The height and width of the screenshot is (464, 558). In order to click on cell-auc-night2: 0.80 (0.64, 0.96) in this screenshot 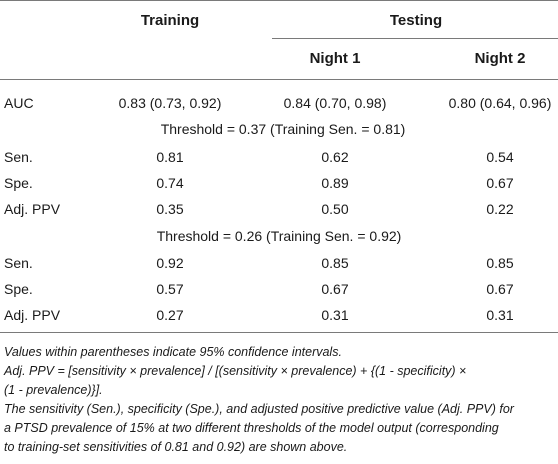, I will do `click(500, 103)`.